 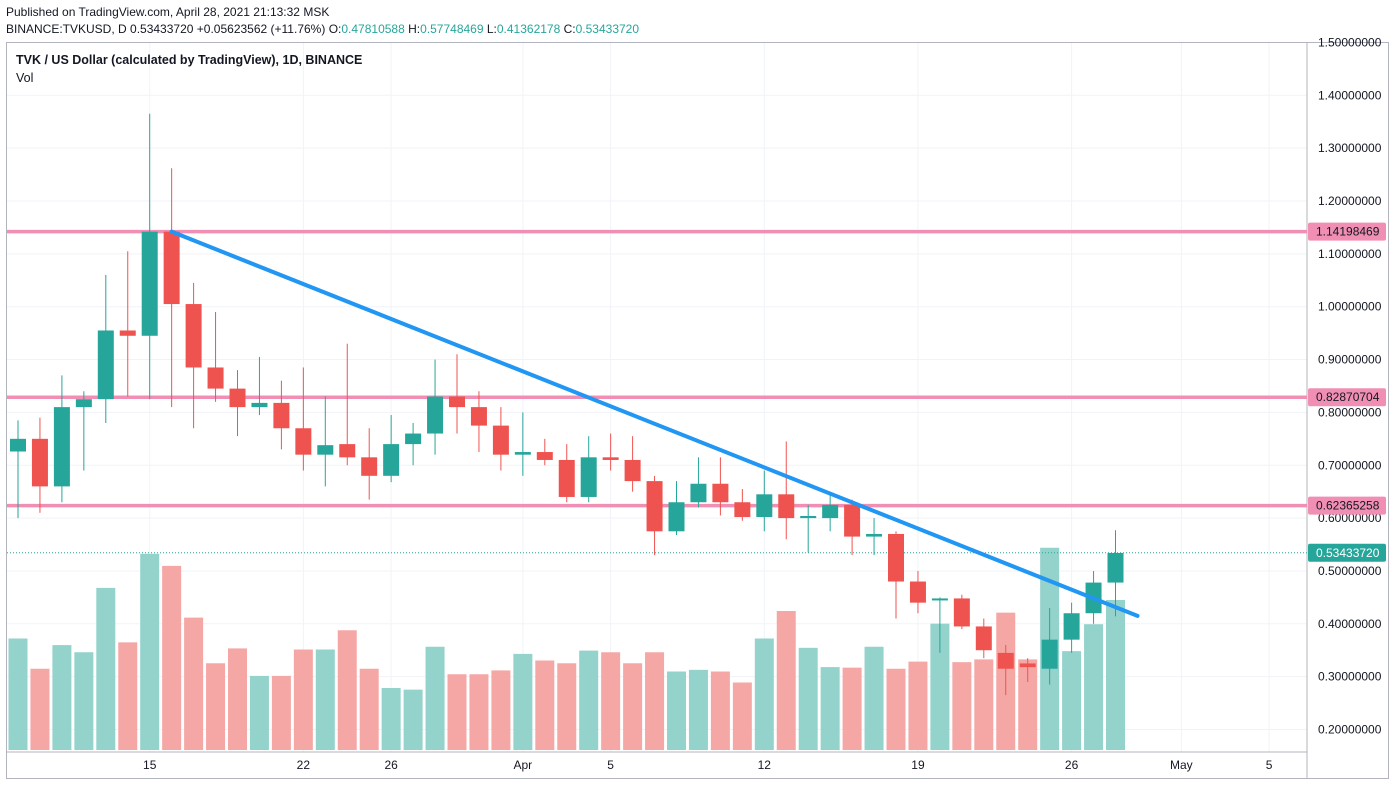 I want to click on x-tick-label: 22, so click(x=304, y=765).